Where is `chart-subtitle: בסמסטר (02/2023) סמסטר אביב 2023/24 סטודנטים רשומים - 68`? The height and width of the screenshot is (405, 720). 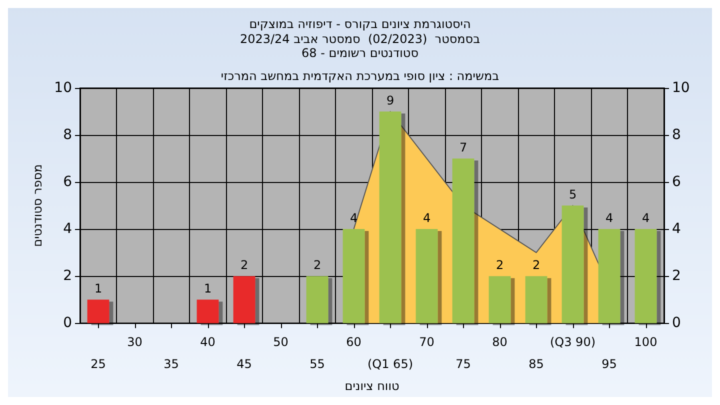
chart-subtitle: בסמסטר (02/2023) סמסטר אביב 2023/24 סטודנטים רשומים - 68 is located at coordinates (360, 46).